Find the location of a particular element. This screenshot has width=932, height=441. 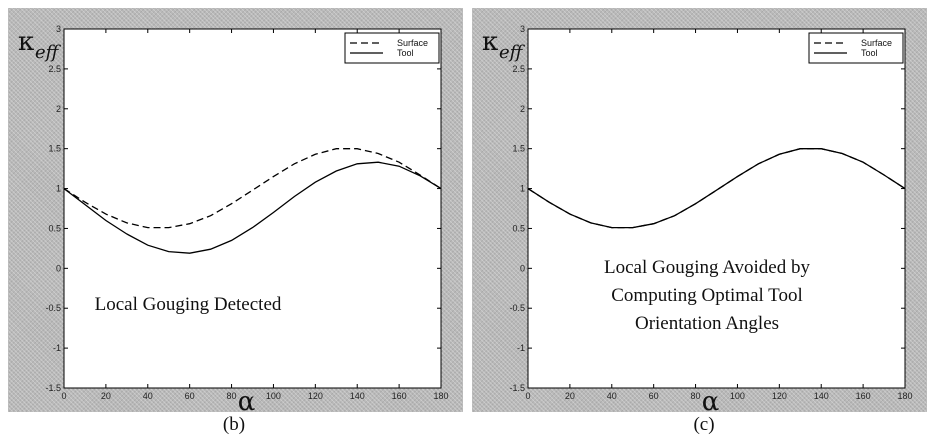

annotation-line: Orientation Angles is located at coordinates (707, 323).